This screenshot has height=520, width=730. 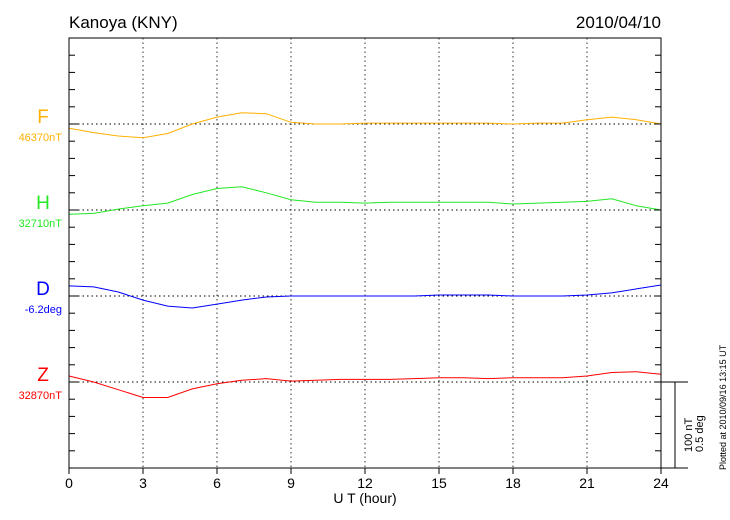 I want to click on series-name-d: D, so click(x=43, y=289).